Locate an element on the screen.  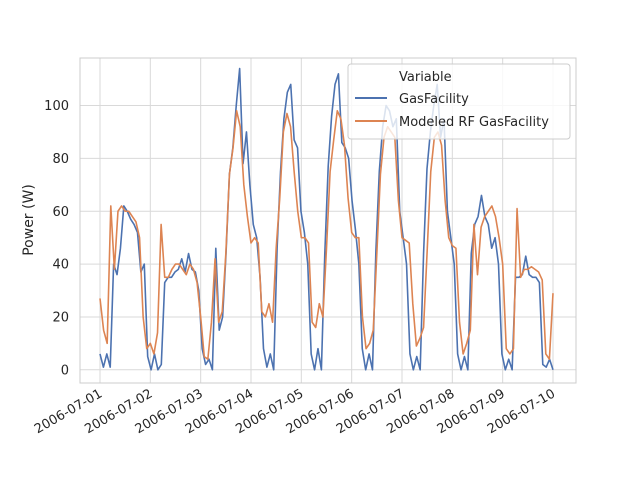
y-tick-label: 40 is located at coordinates (60, 265).